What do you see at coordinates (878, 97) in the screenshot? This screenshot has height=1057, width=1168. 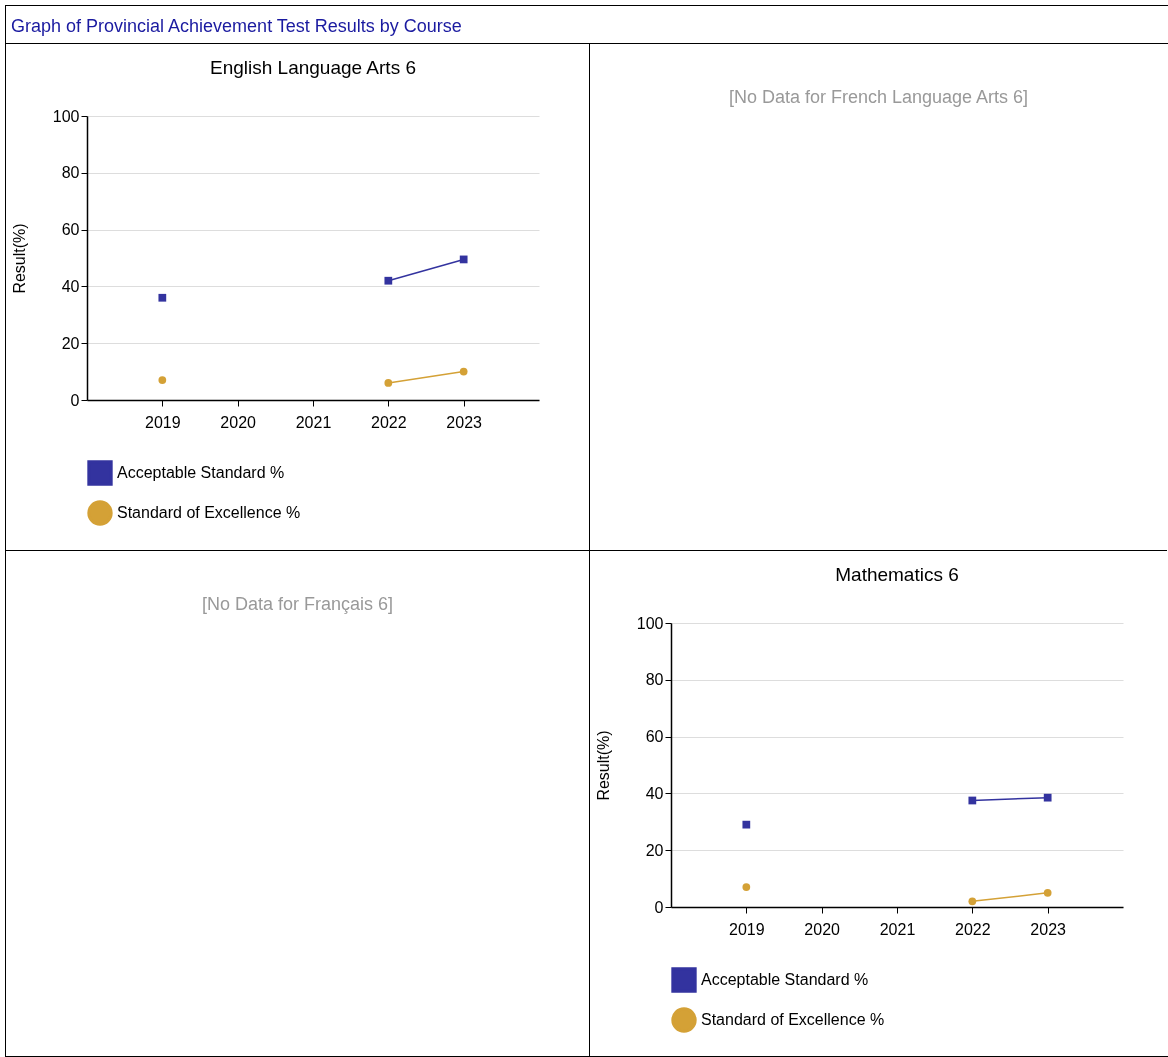 I see `text: [No Data for French Language Arts 6]` at bounding box center [878, 97].